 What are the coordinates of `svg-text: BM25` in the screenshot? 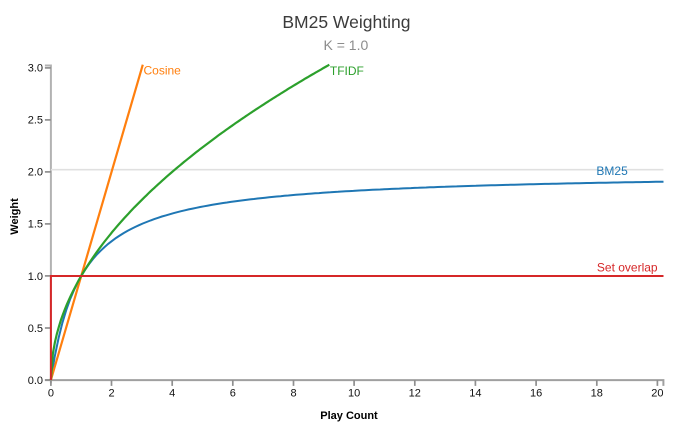 It's located at (612, 171).